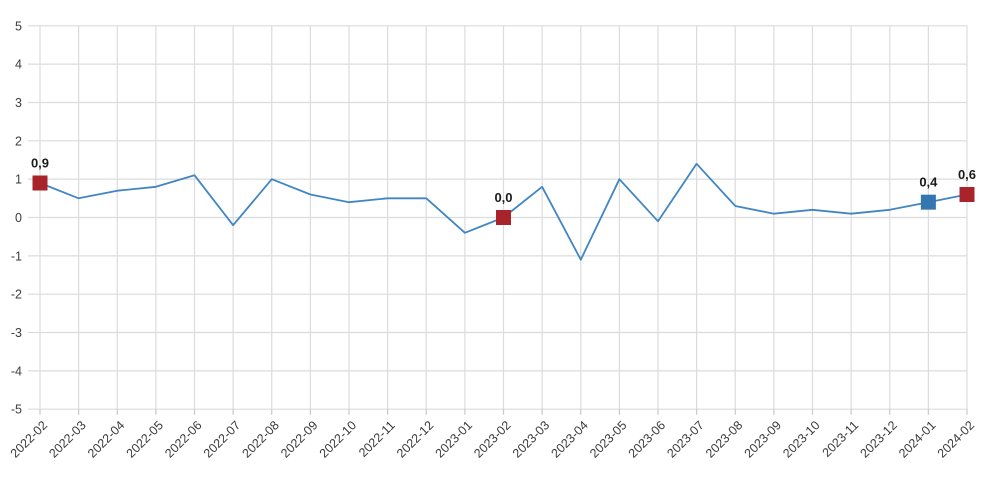  Describe the element at coordinates (338, 439) in the screenshot. I see `x-tick-label: 2022-10` at that location.